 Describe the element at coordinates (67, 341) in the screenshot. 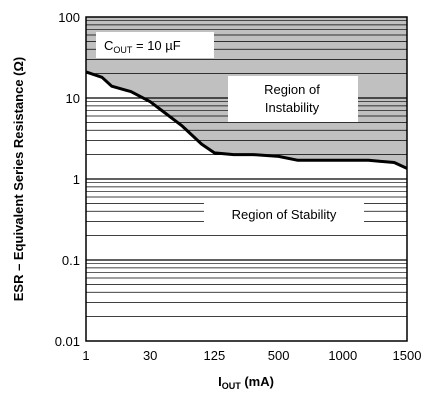

I see `y-tick-label: 0.01` at that location.